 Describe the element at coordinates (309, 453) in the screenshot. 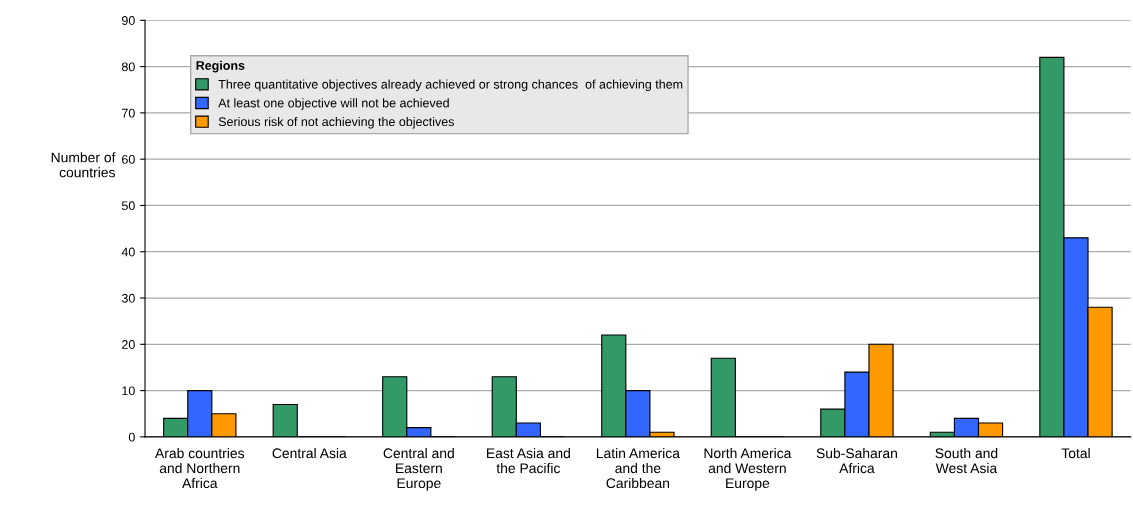

I see `x-tick-label: Central Asia` at that location.